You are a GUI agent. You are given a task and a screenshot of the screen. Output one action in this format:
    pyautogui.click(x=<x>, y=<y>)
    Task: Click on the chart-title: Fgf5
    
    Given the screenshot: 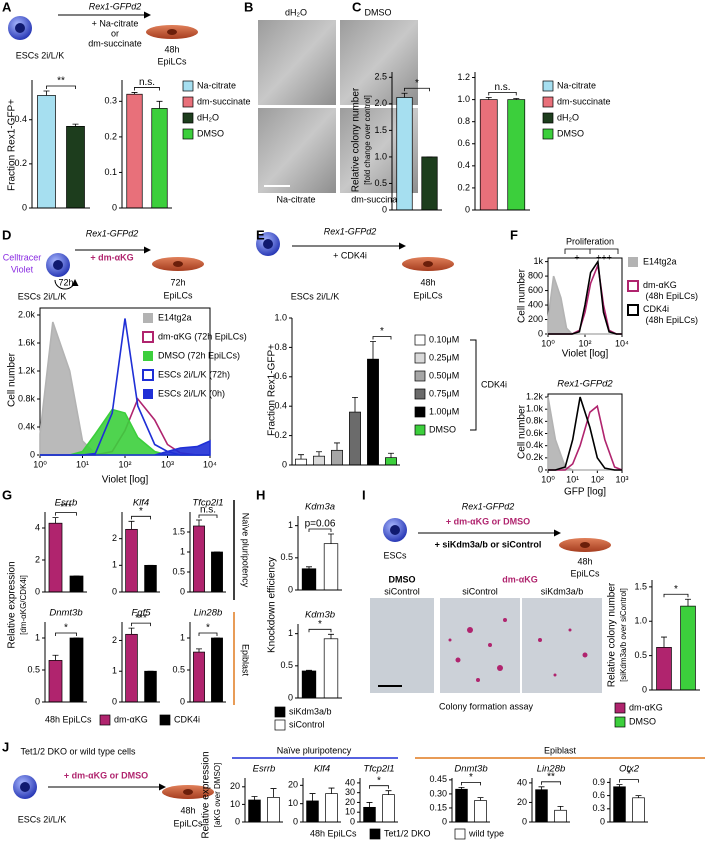 What is the action you would take?
    pyautogui.click(x=141, y=613)
    